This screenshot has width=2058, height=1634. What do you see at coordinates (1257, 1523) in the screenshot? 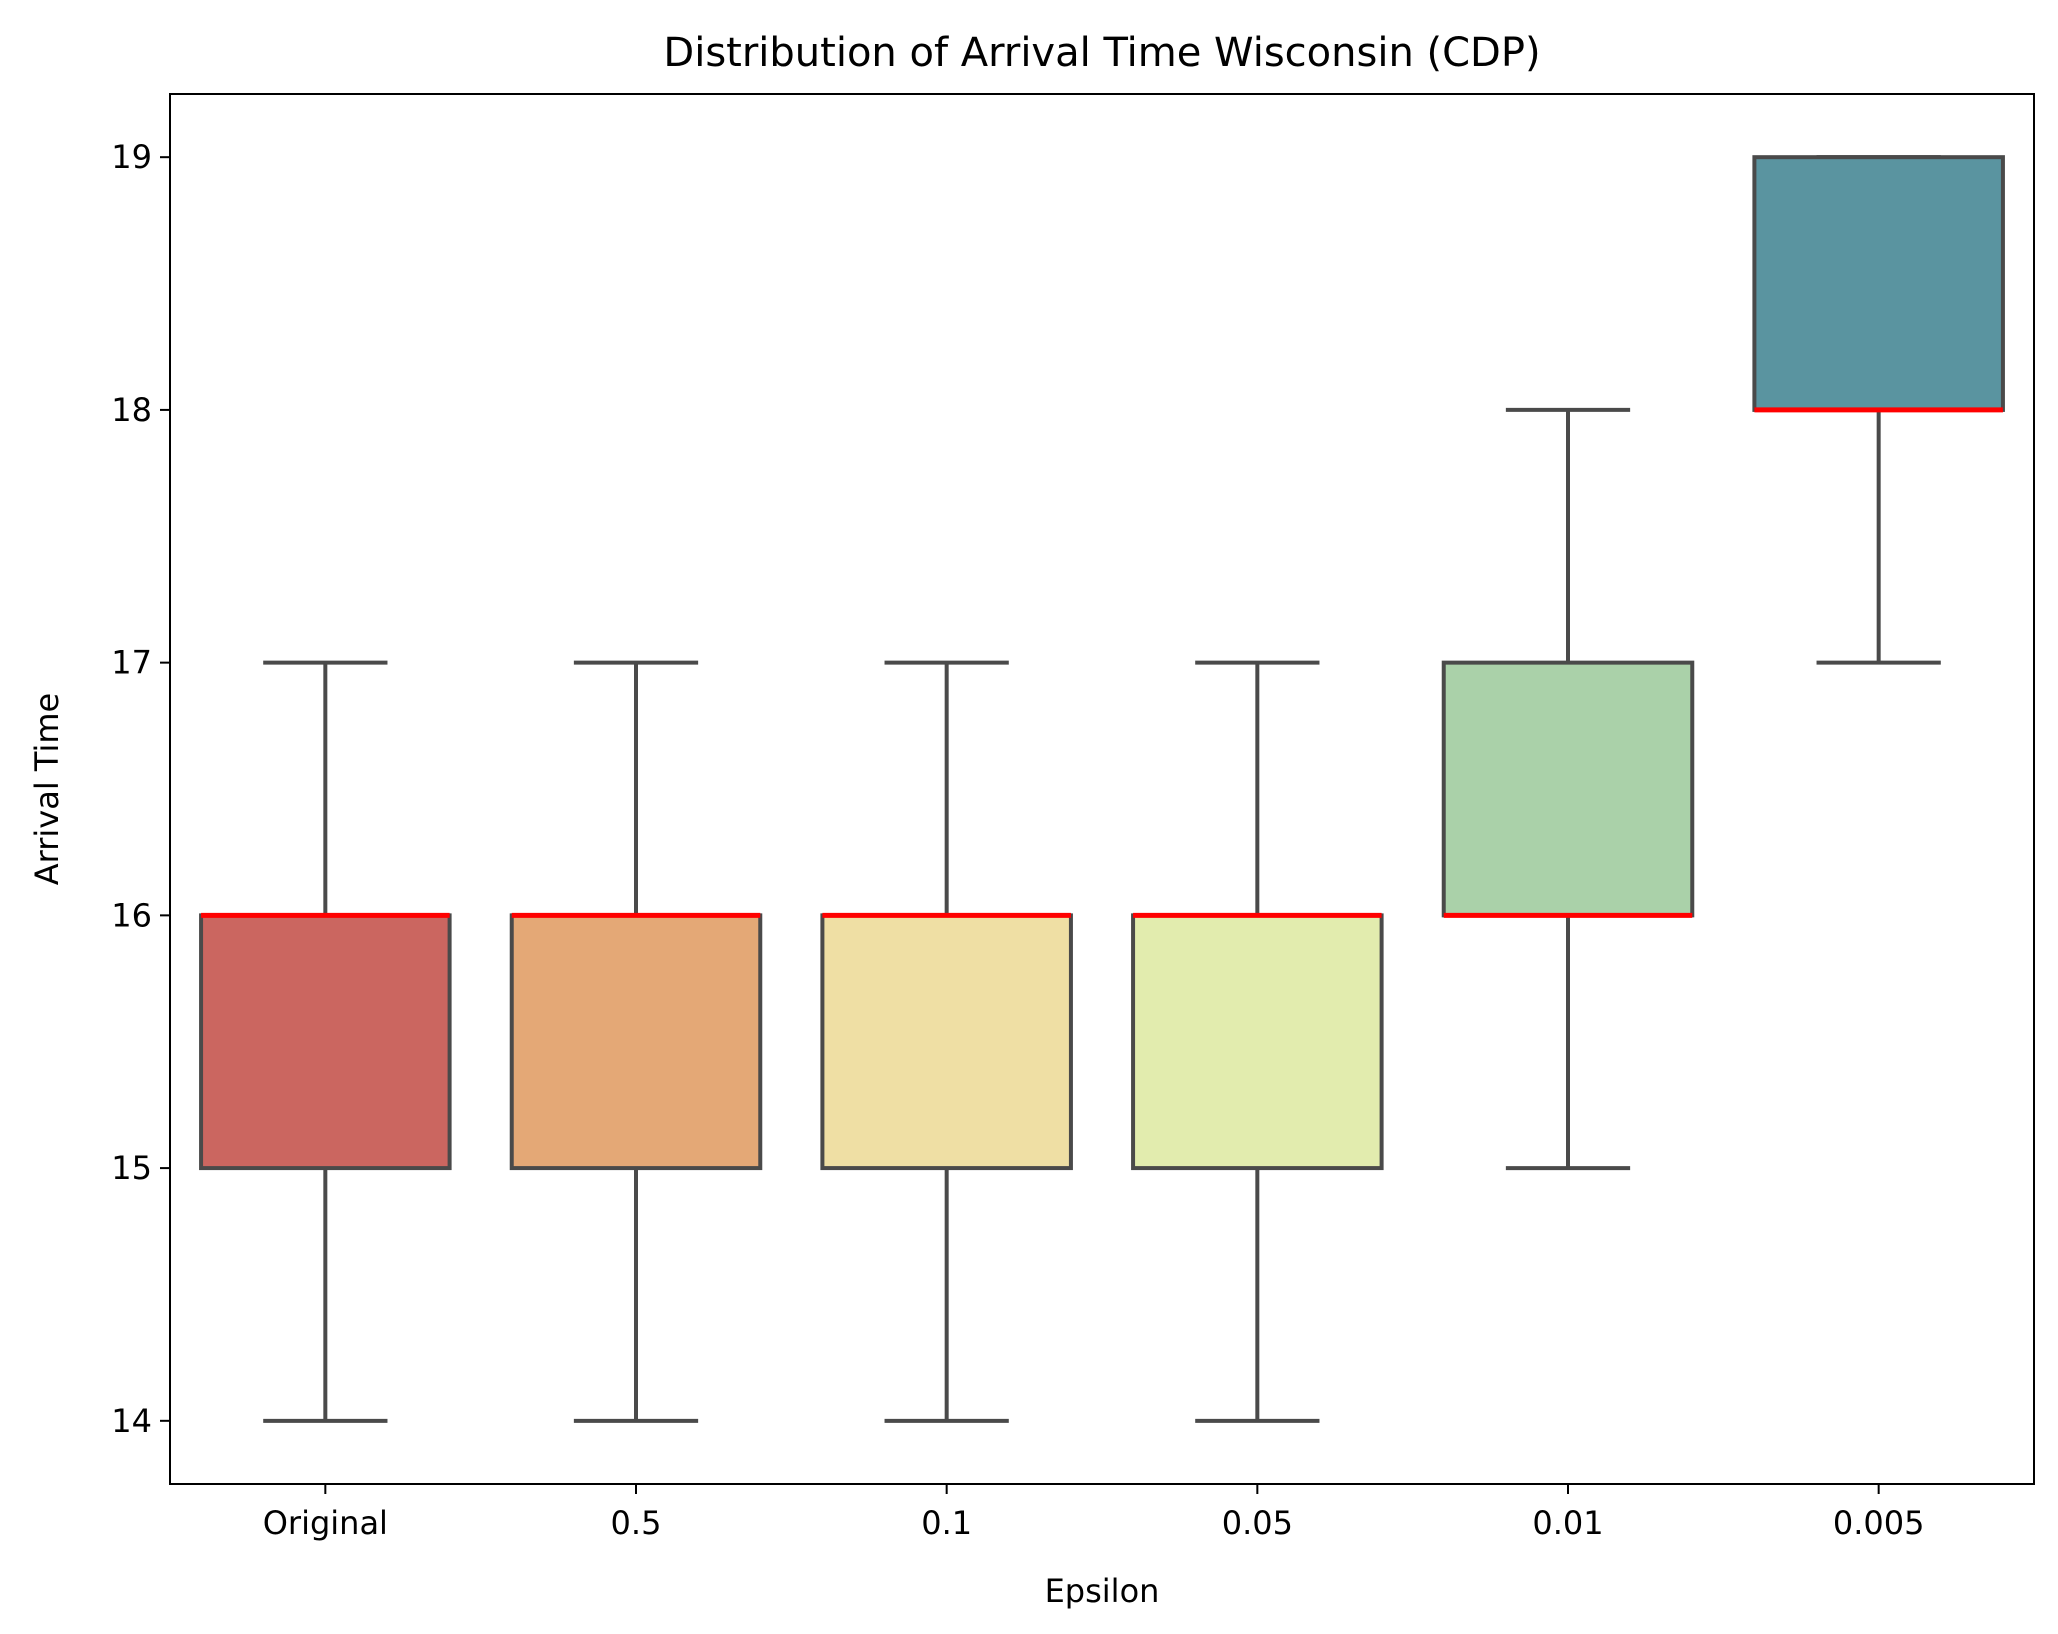
I see `x-tick-label: 0.05` at bounding box center [1257, 1523].